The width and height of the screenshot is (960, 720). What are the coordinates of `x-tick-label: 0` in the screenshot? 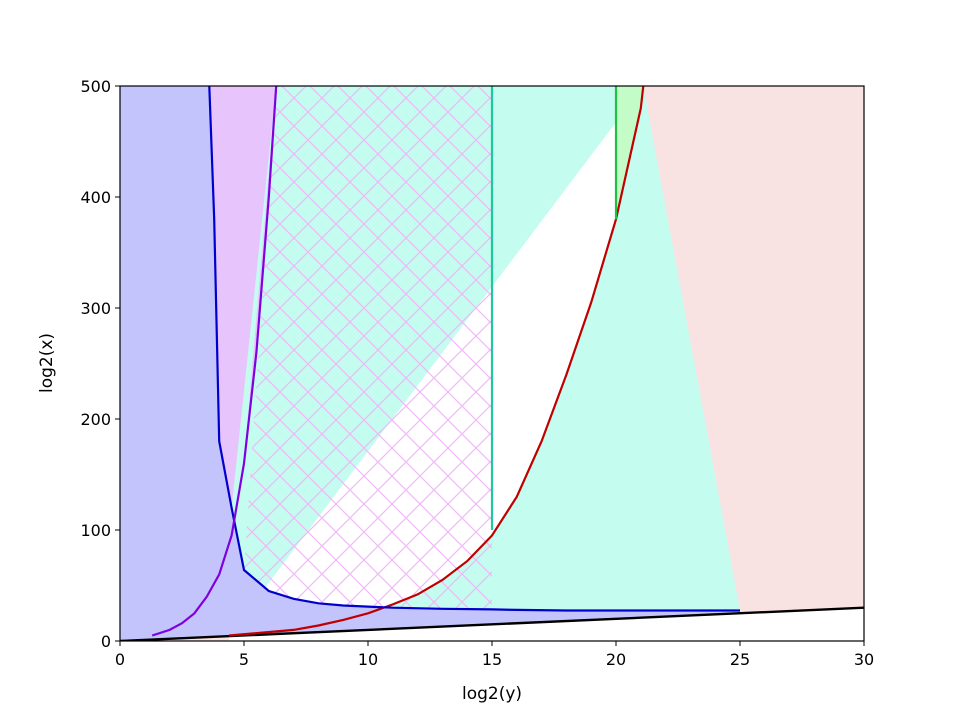 It's located at (120, 659).